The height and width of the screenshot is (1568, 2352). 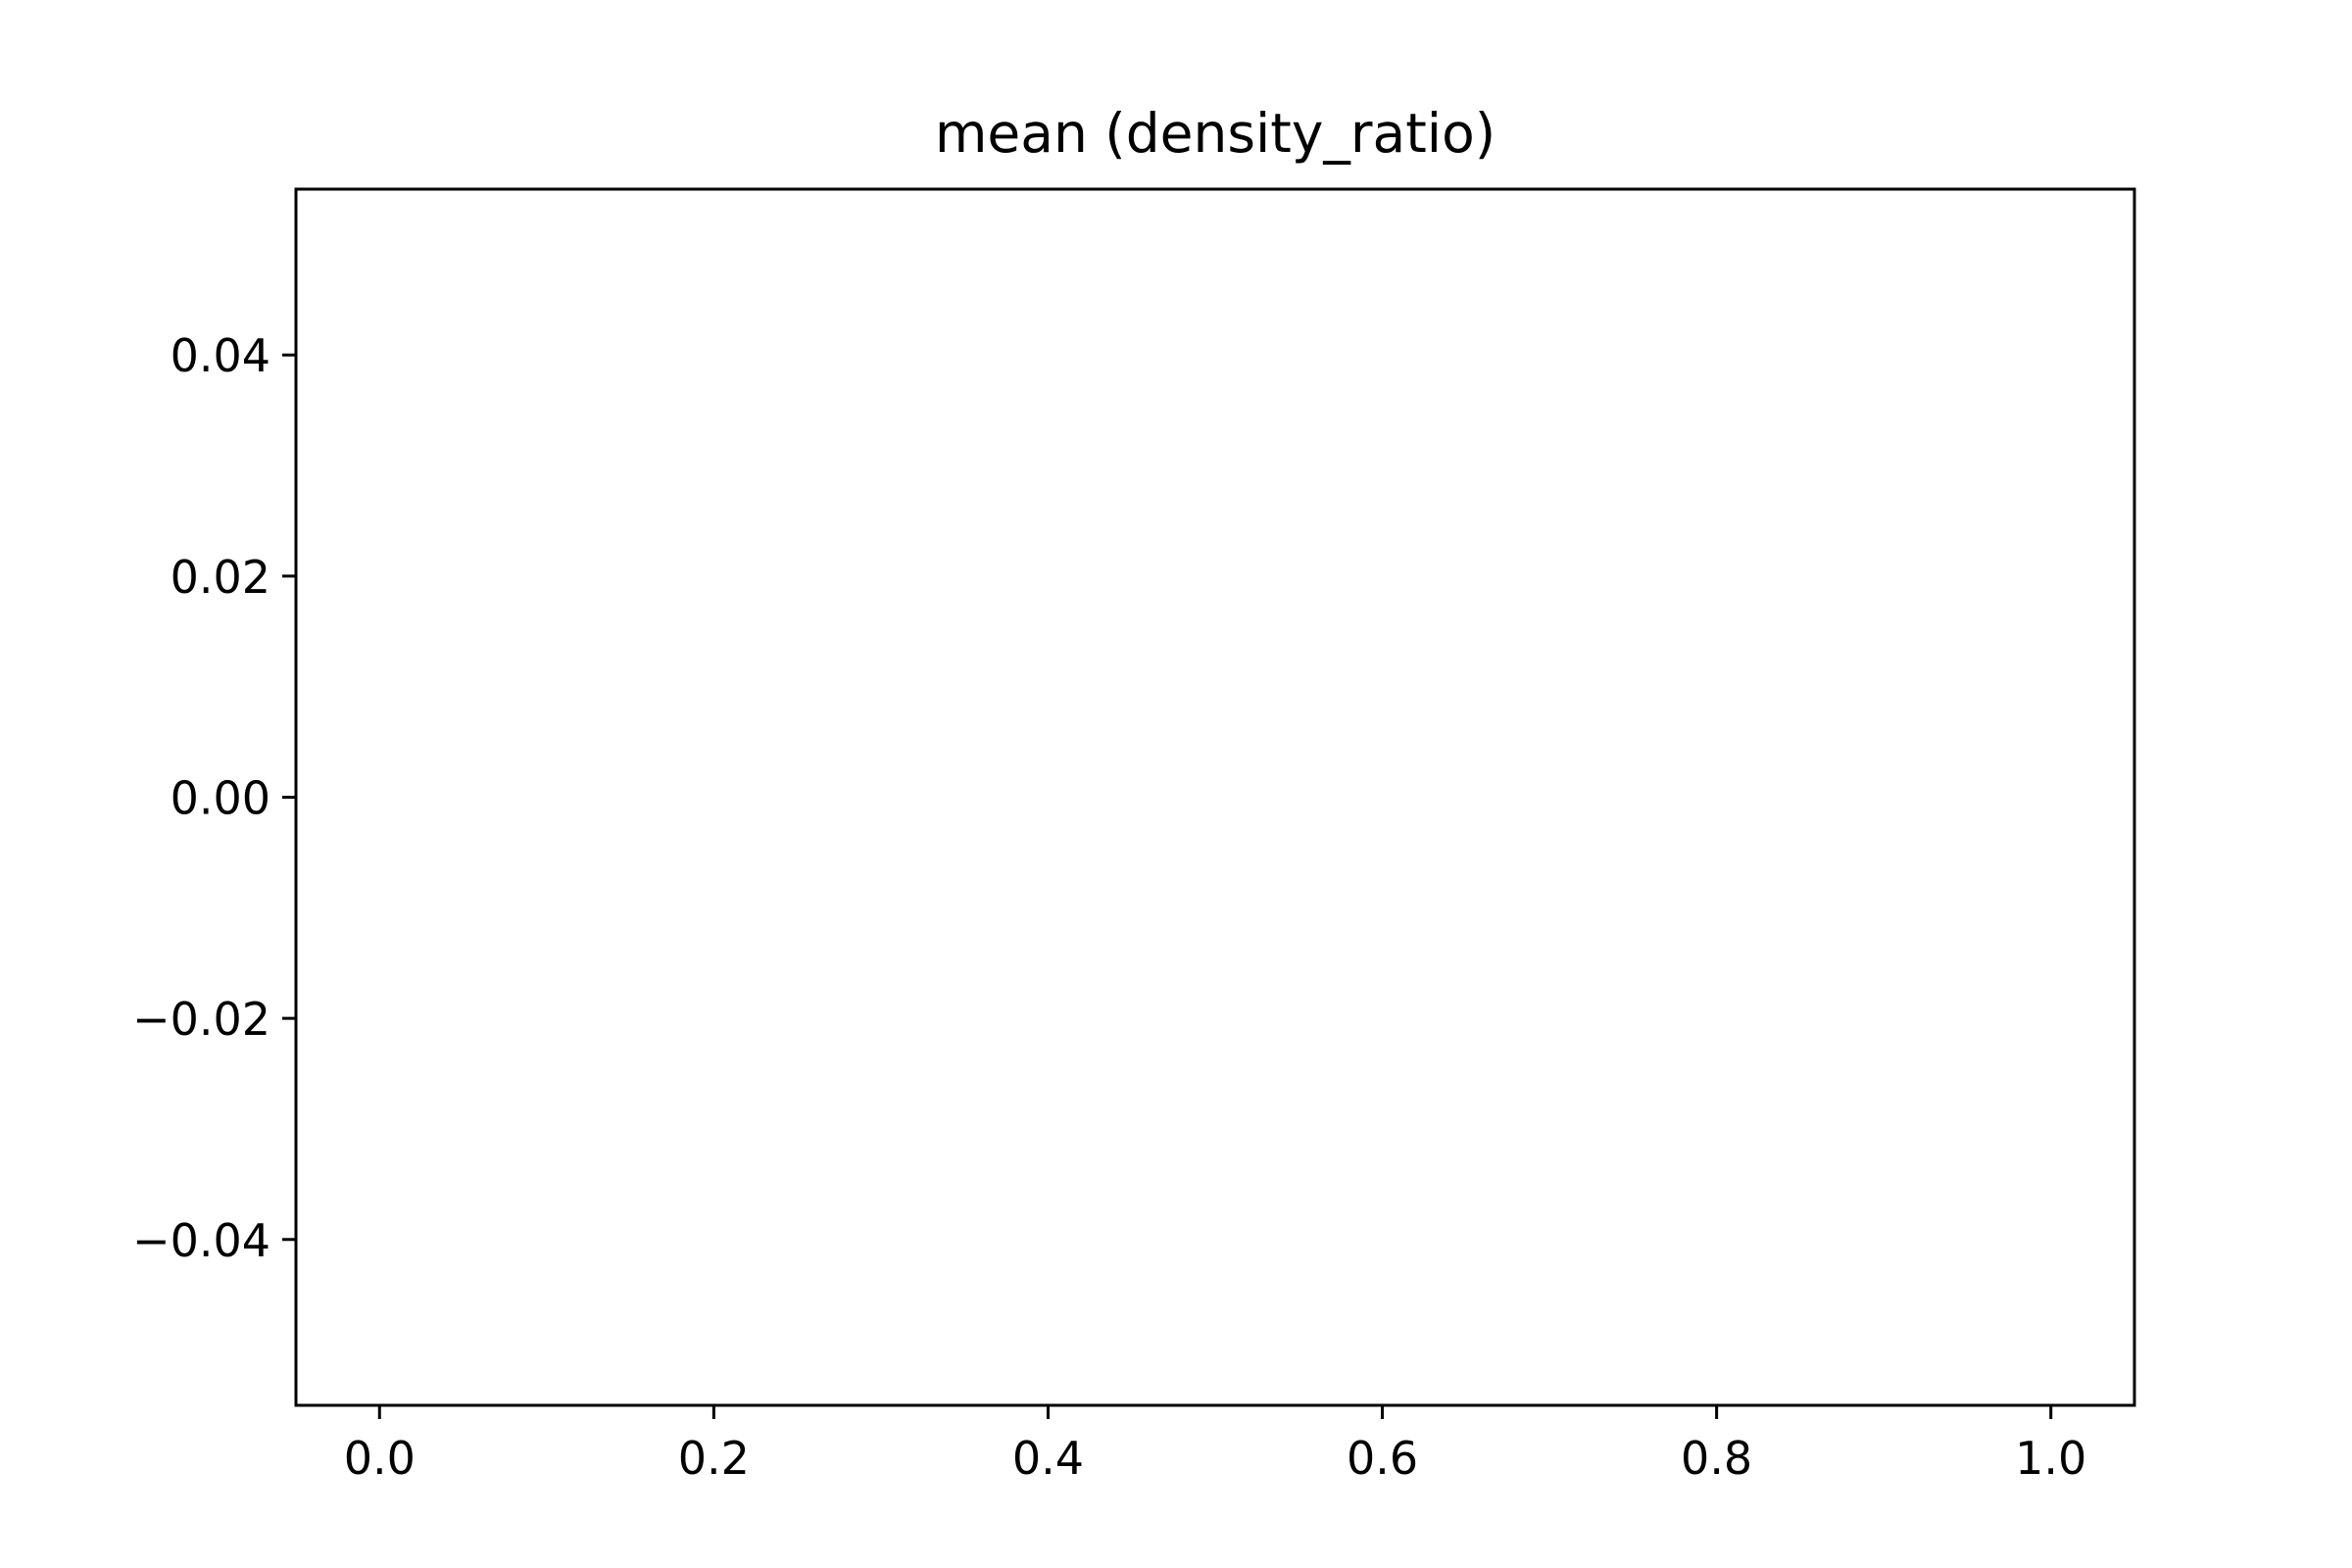 What do you see at coordinates (380, 1458) in the screenshot?
I see `x-tick-label: 0.0` at bounding box center [380, 1458].